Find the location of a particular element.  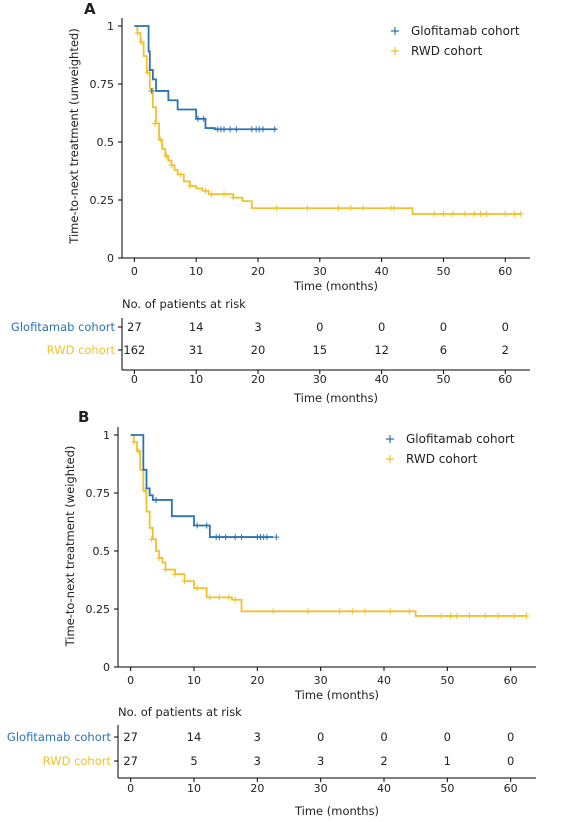

x-tick-label: 20 is located at coordinates (258, 271).